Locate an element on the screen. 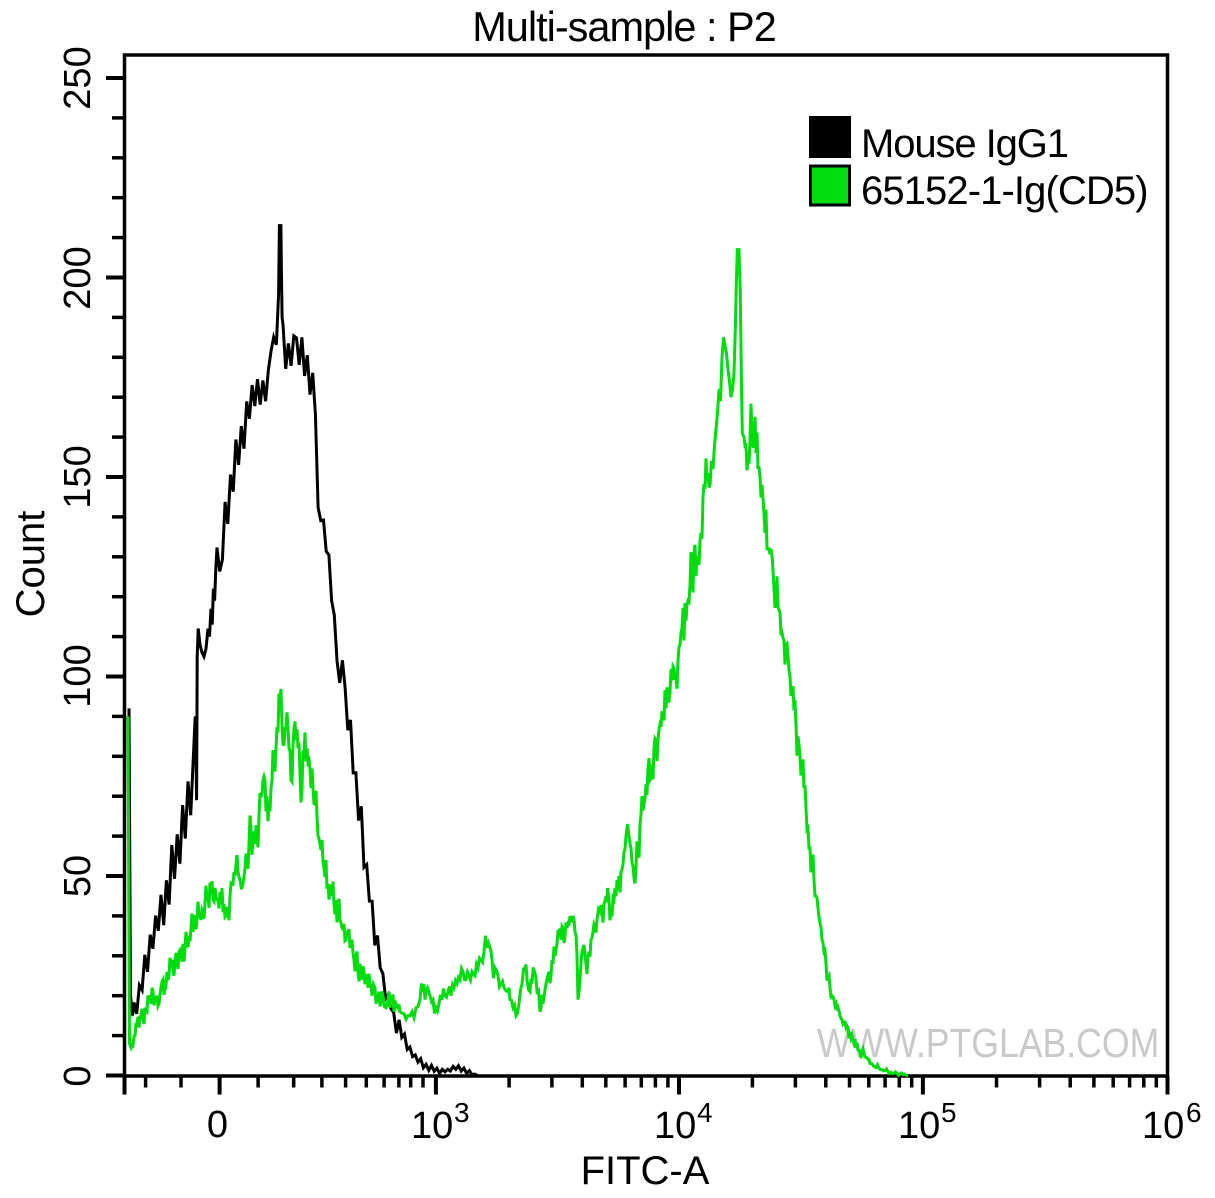 This screenshot has width=1215, height=1198. svg-text: 3 is located at coordinates (462, 1112).